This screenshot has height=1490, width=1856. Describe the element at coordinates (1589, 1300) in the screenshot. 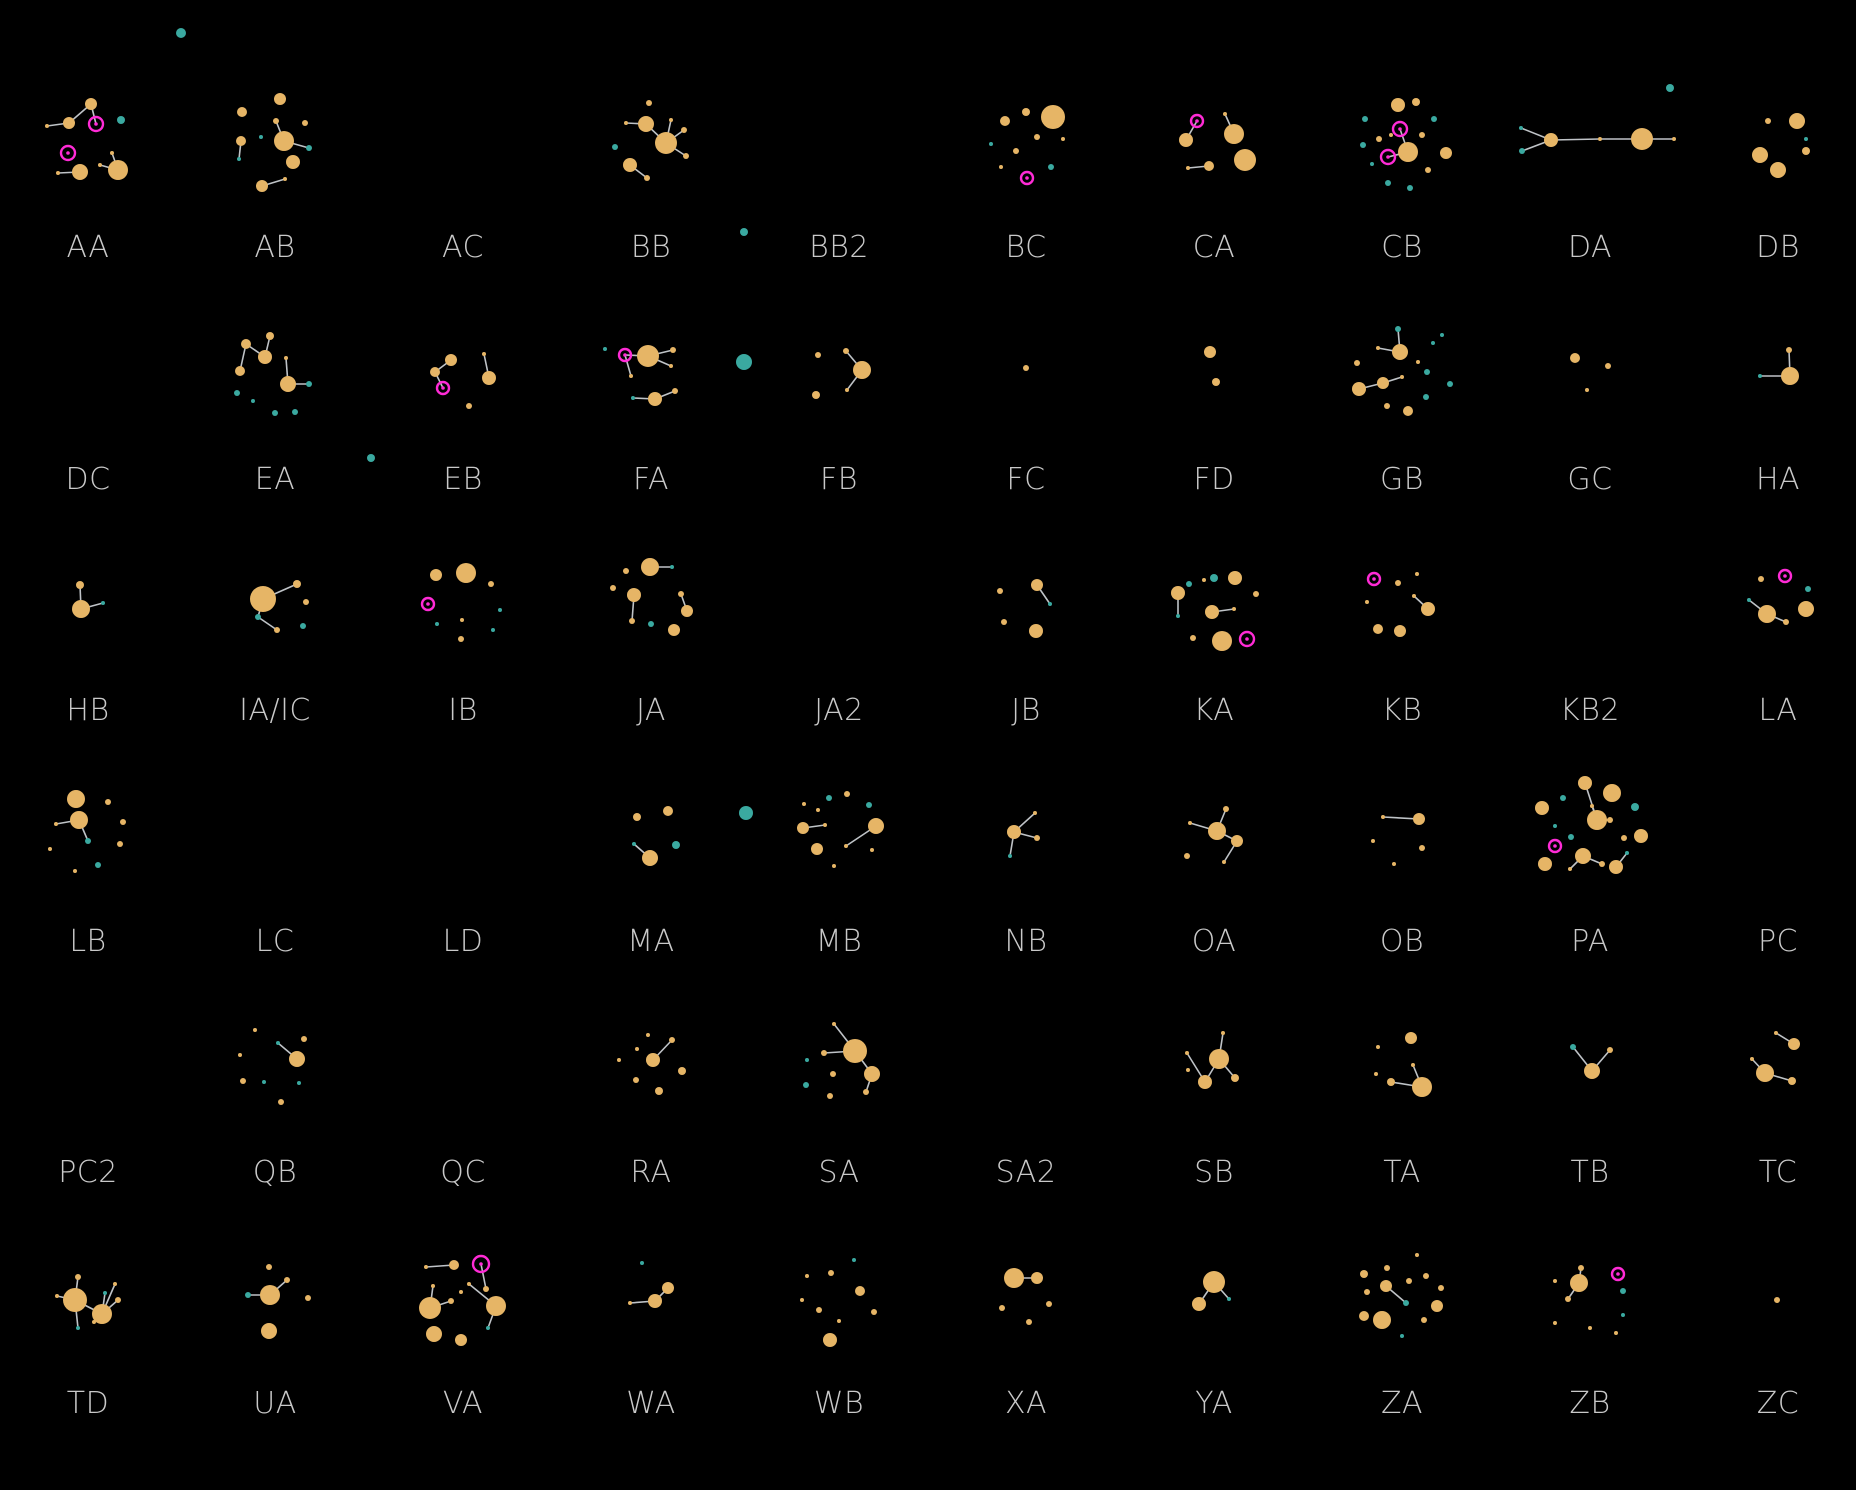

I see `cluster-zb` at that location.